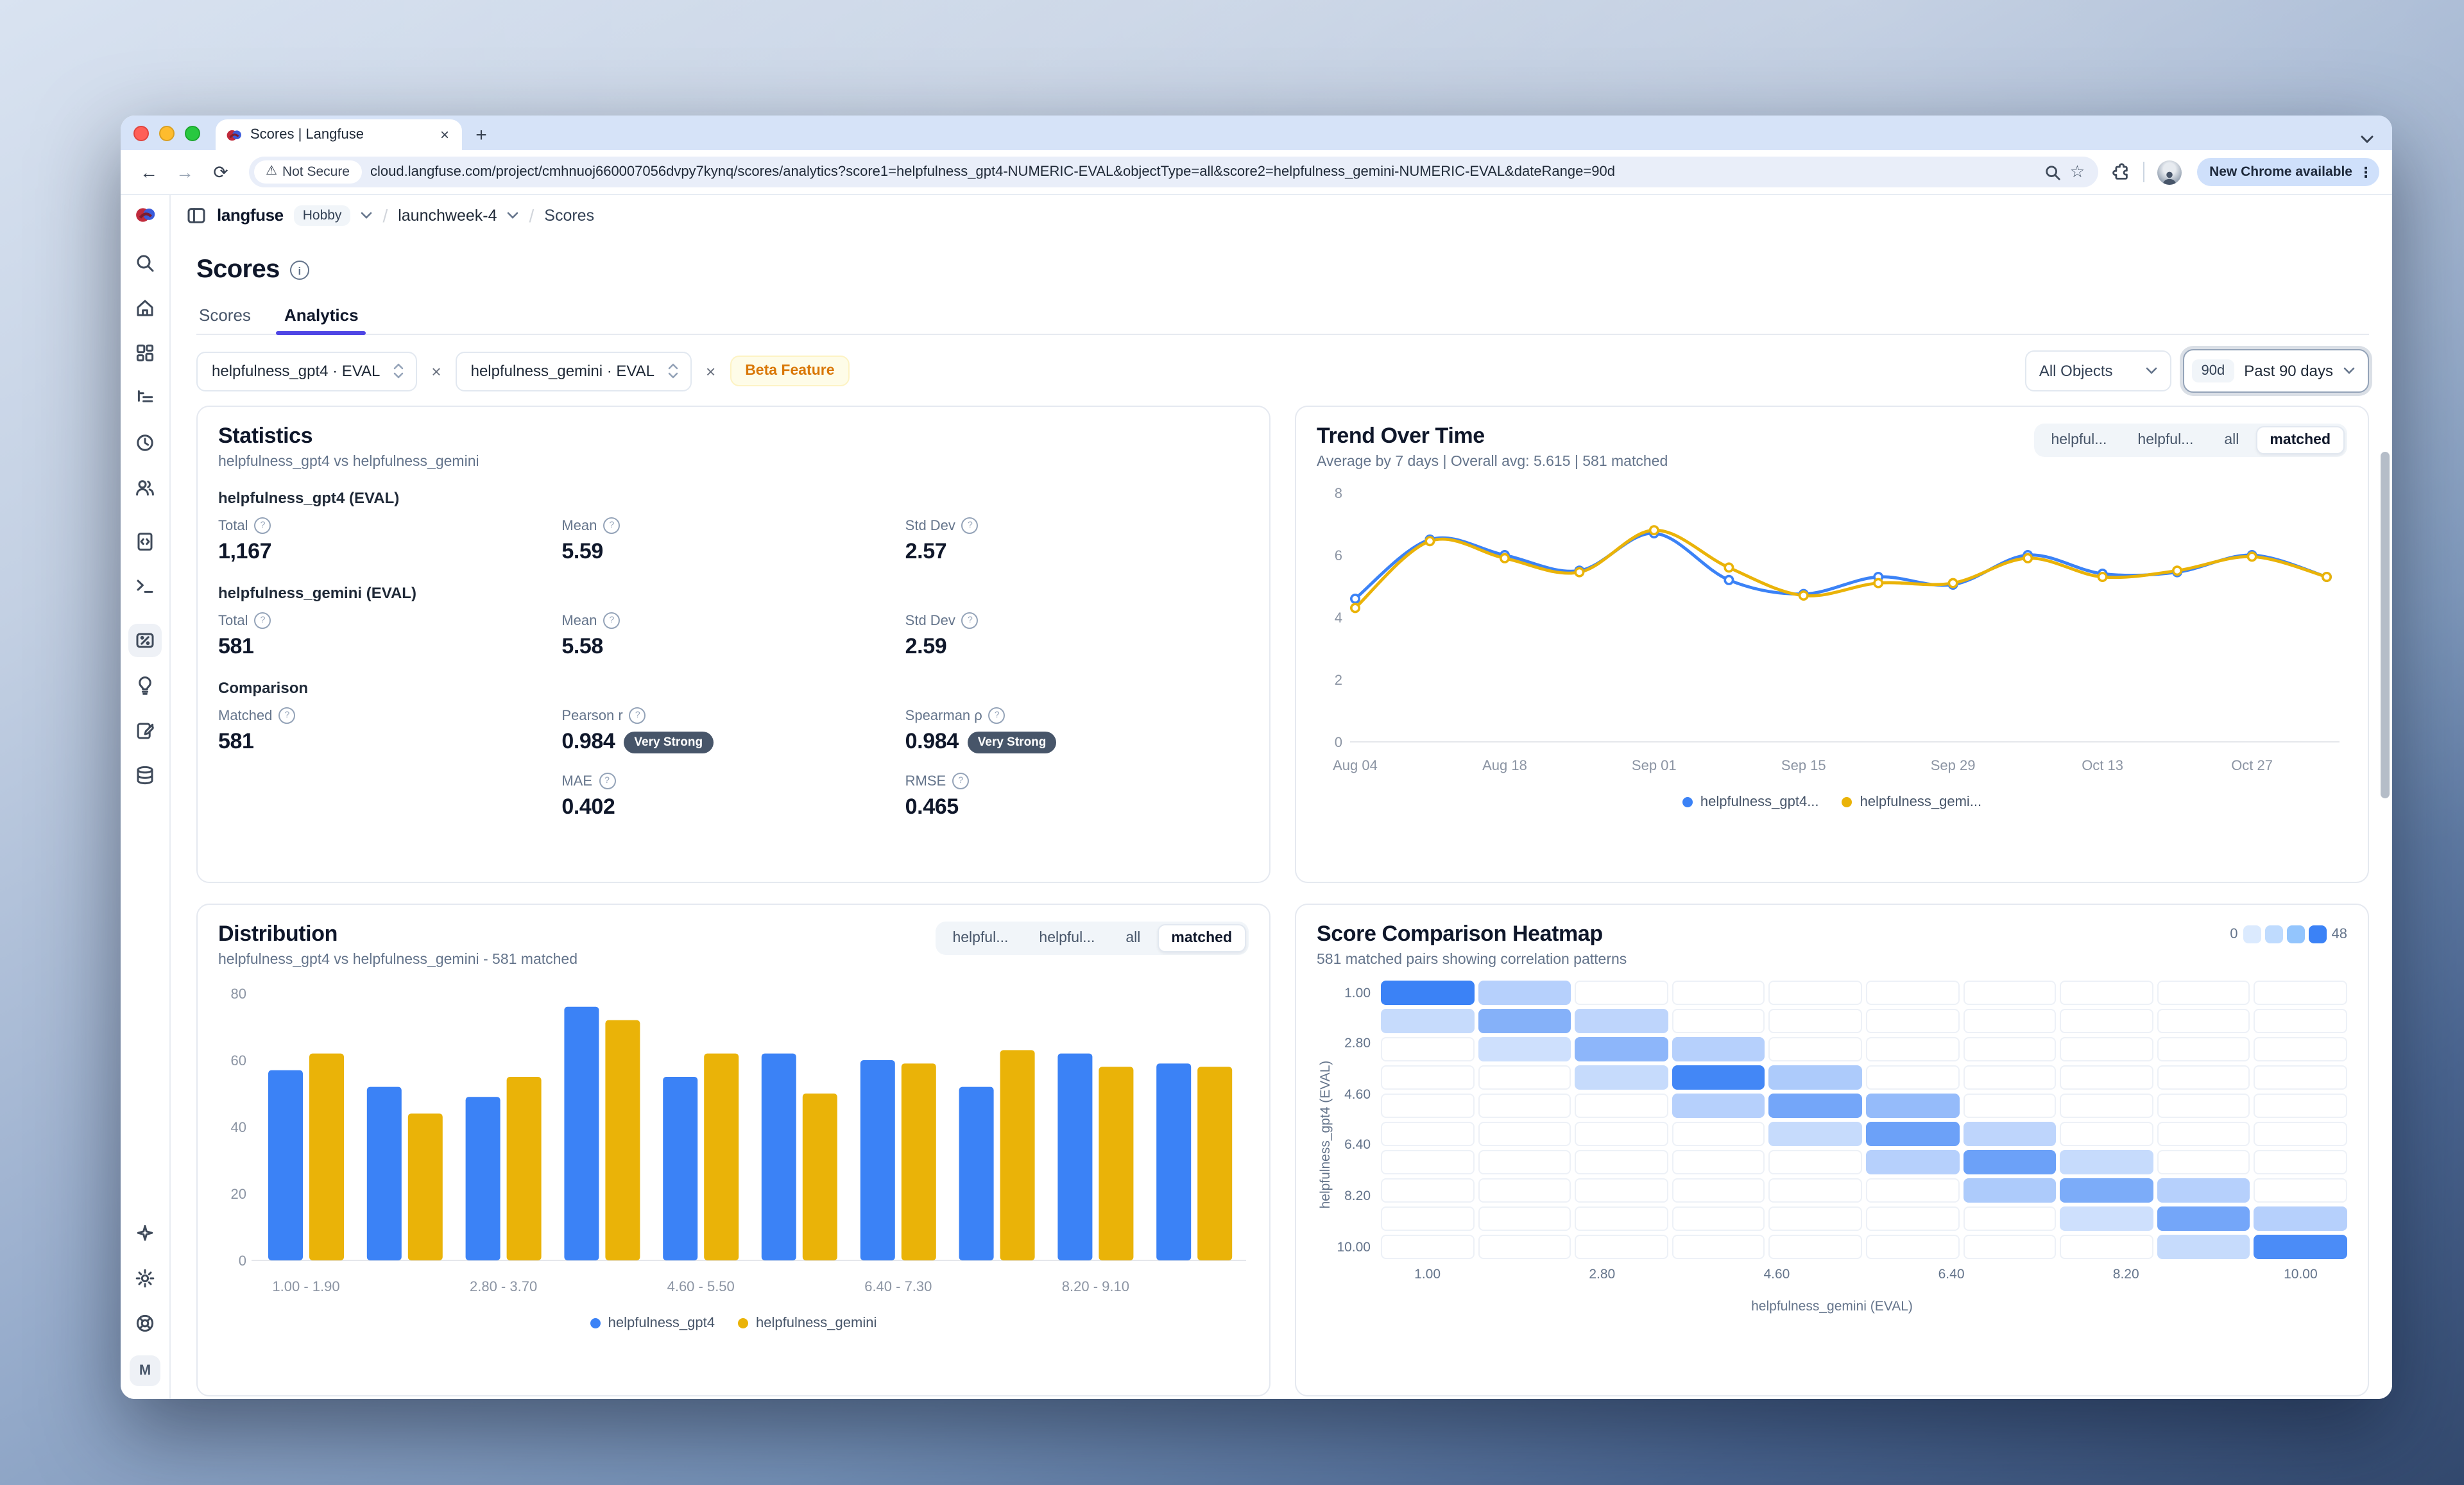 The width and height of the screenshot is (2464, 1485). Describe the element at coordinates (145, 1323) in the screenshot. I see `support-lifebuoy-icon` at that location.